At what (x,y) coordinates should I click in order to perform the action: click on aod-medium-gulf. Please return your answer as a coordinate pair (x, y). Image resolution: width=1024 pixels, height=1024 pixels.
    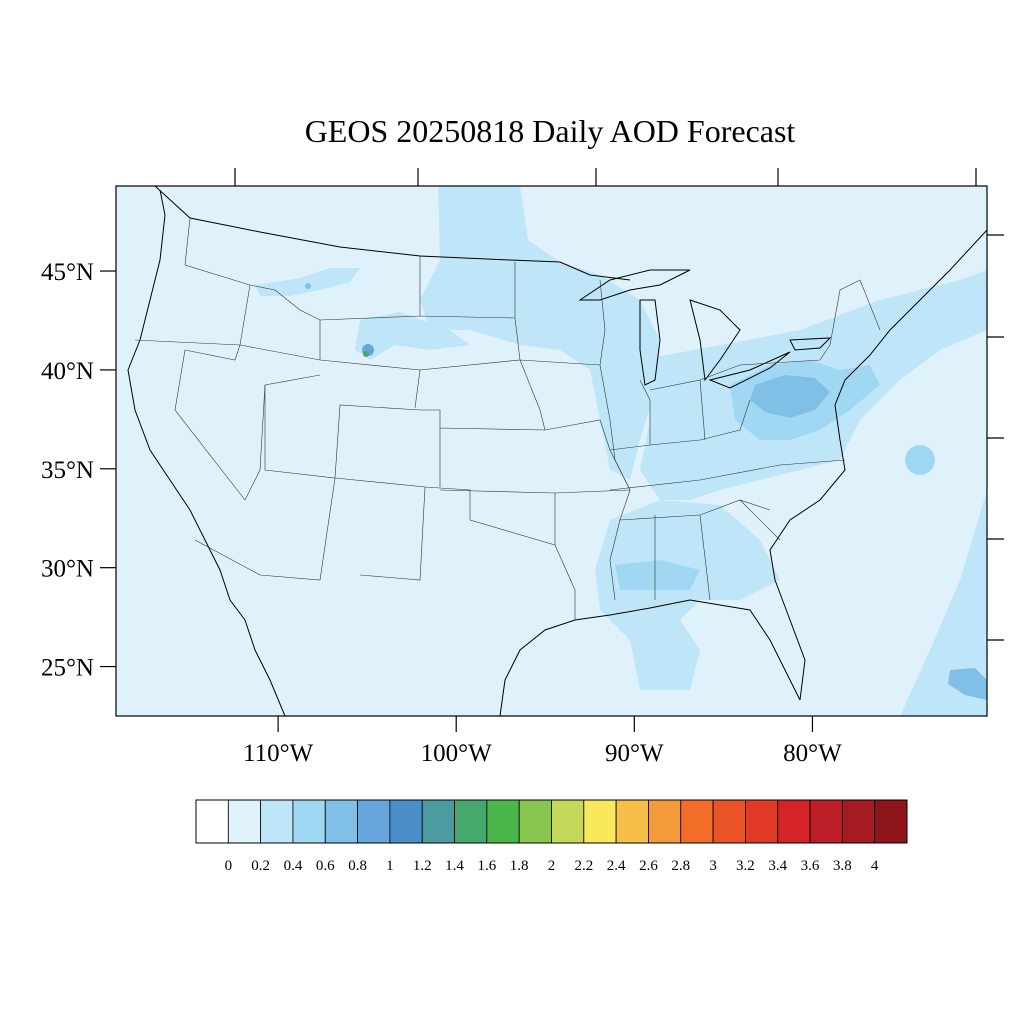
    Looking at the image, I should click on (657, 575).